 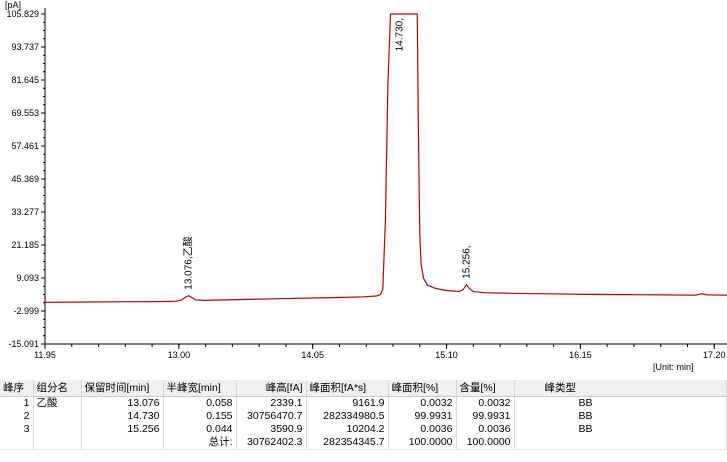 I want to click on y-tick-label: 105.829, so click(x=22, y=14).